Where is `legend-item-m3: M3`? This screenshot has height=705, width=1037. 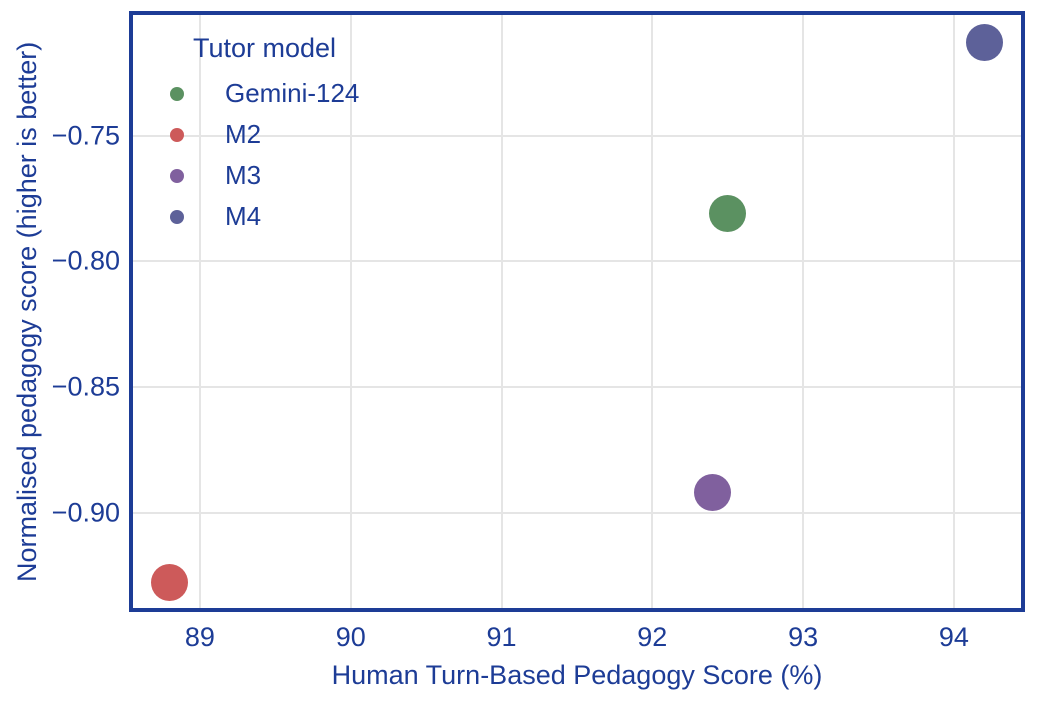
legend-item-m3: M3 is located at coordinates (264, 175).